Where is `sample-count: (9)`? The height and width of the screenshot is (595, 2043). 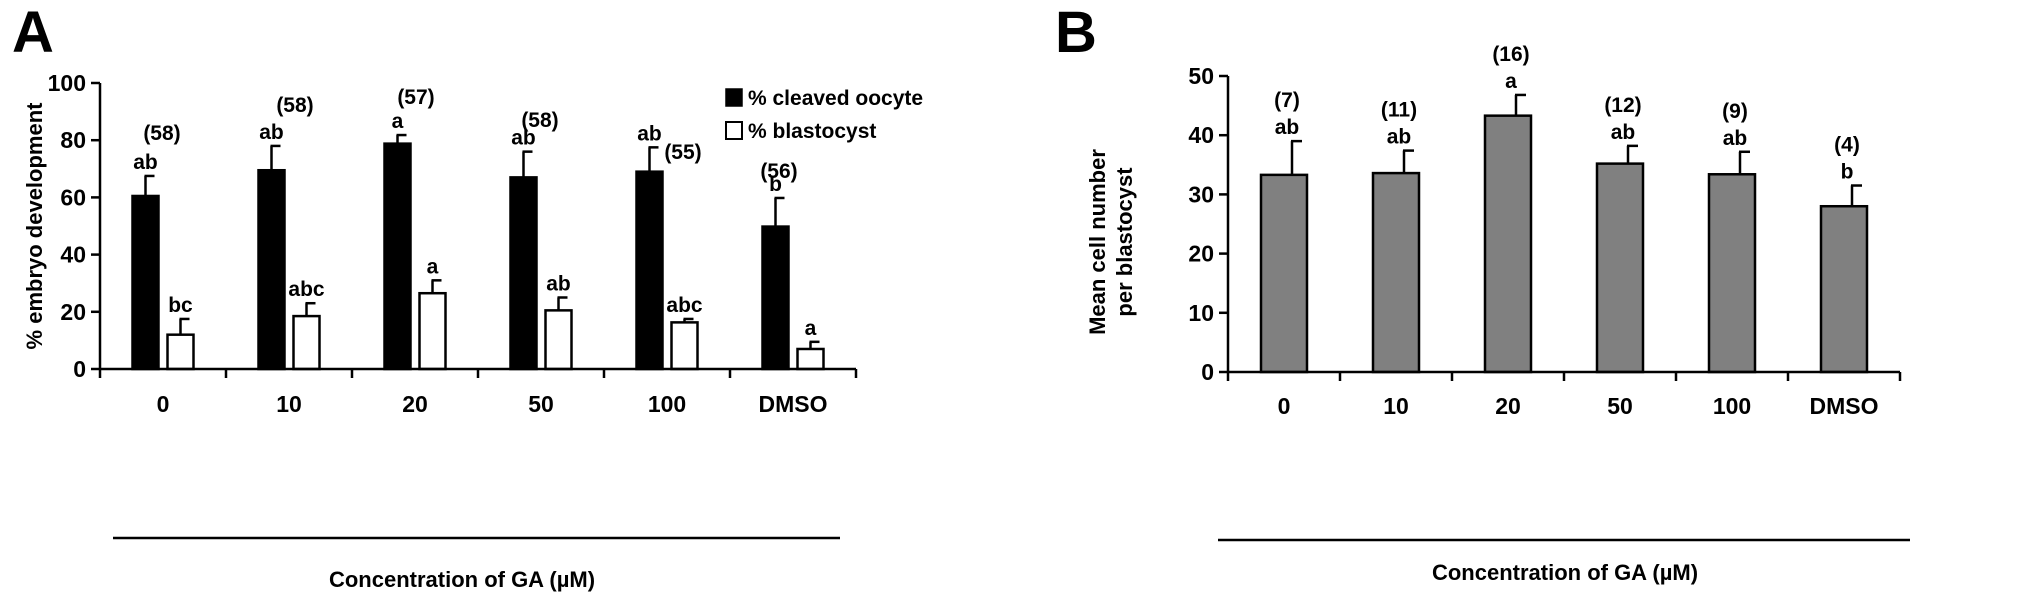 sample-count: (9) is located at coordinates (1735, 111).